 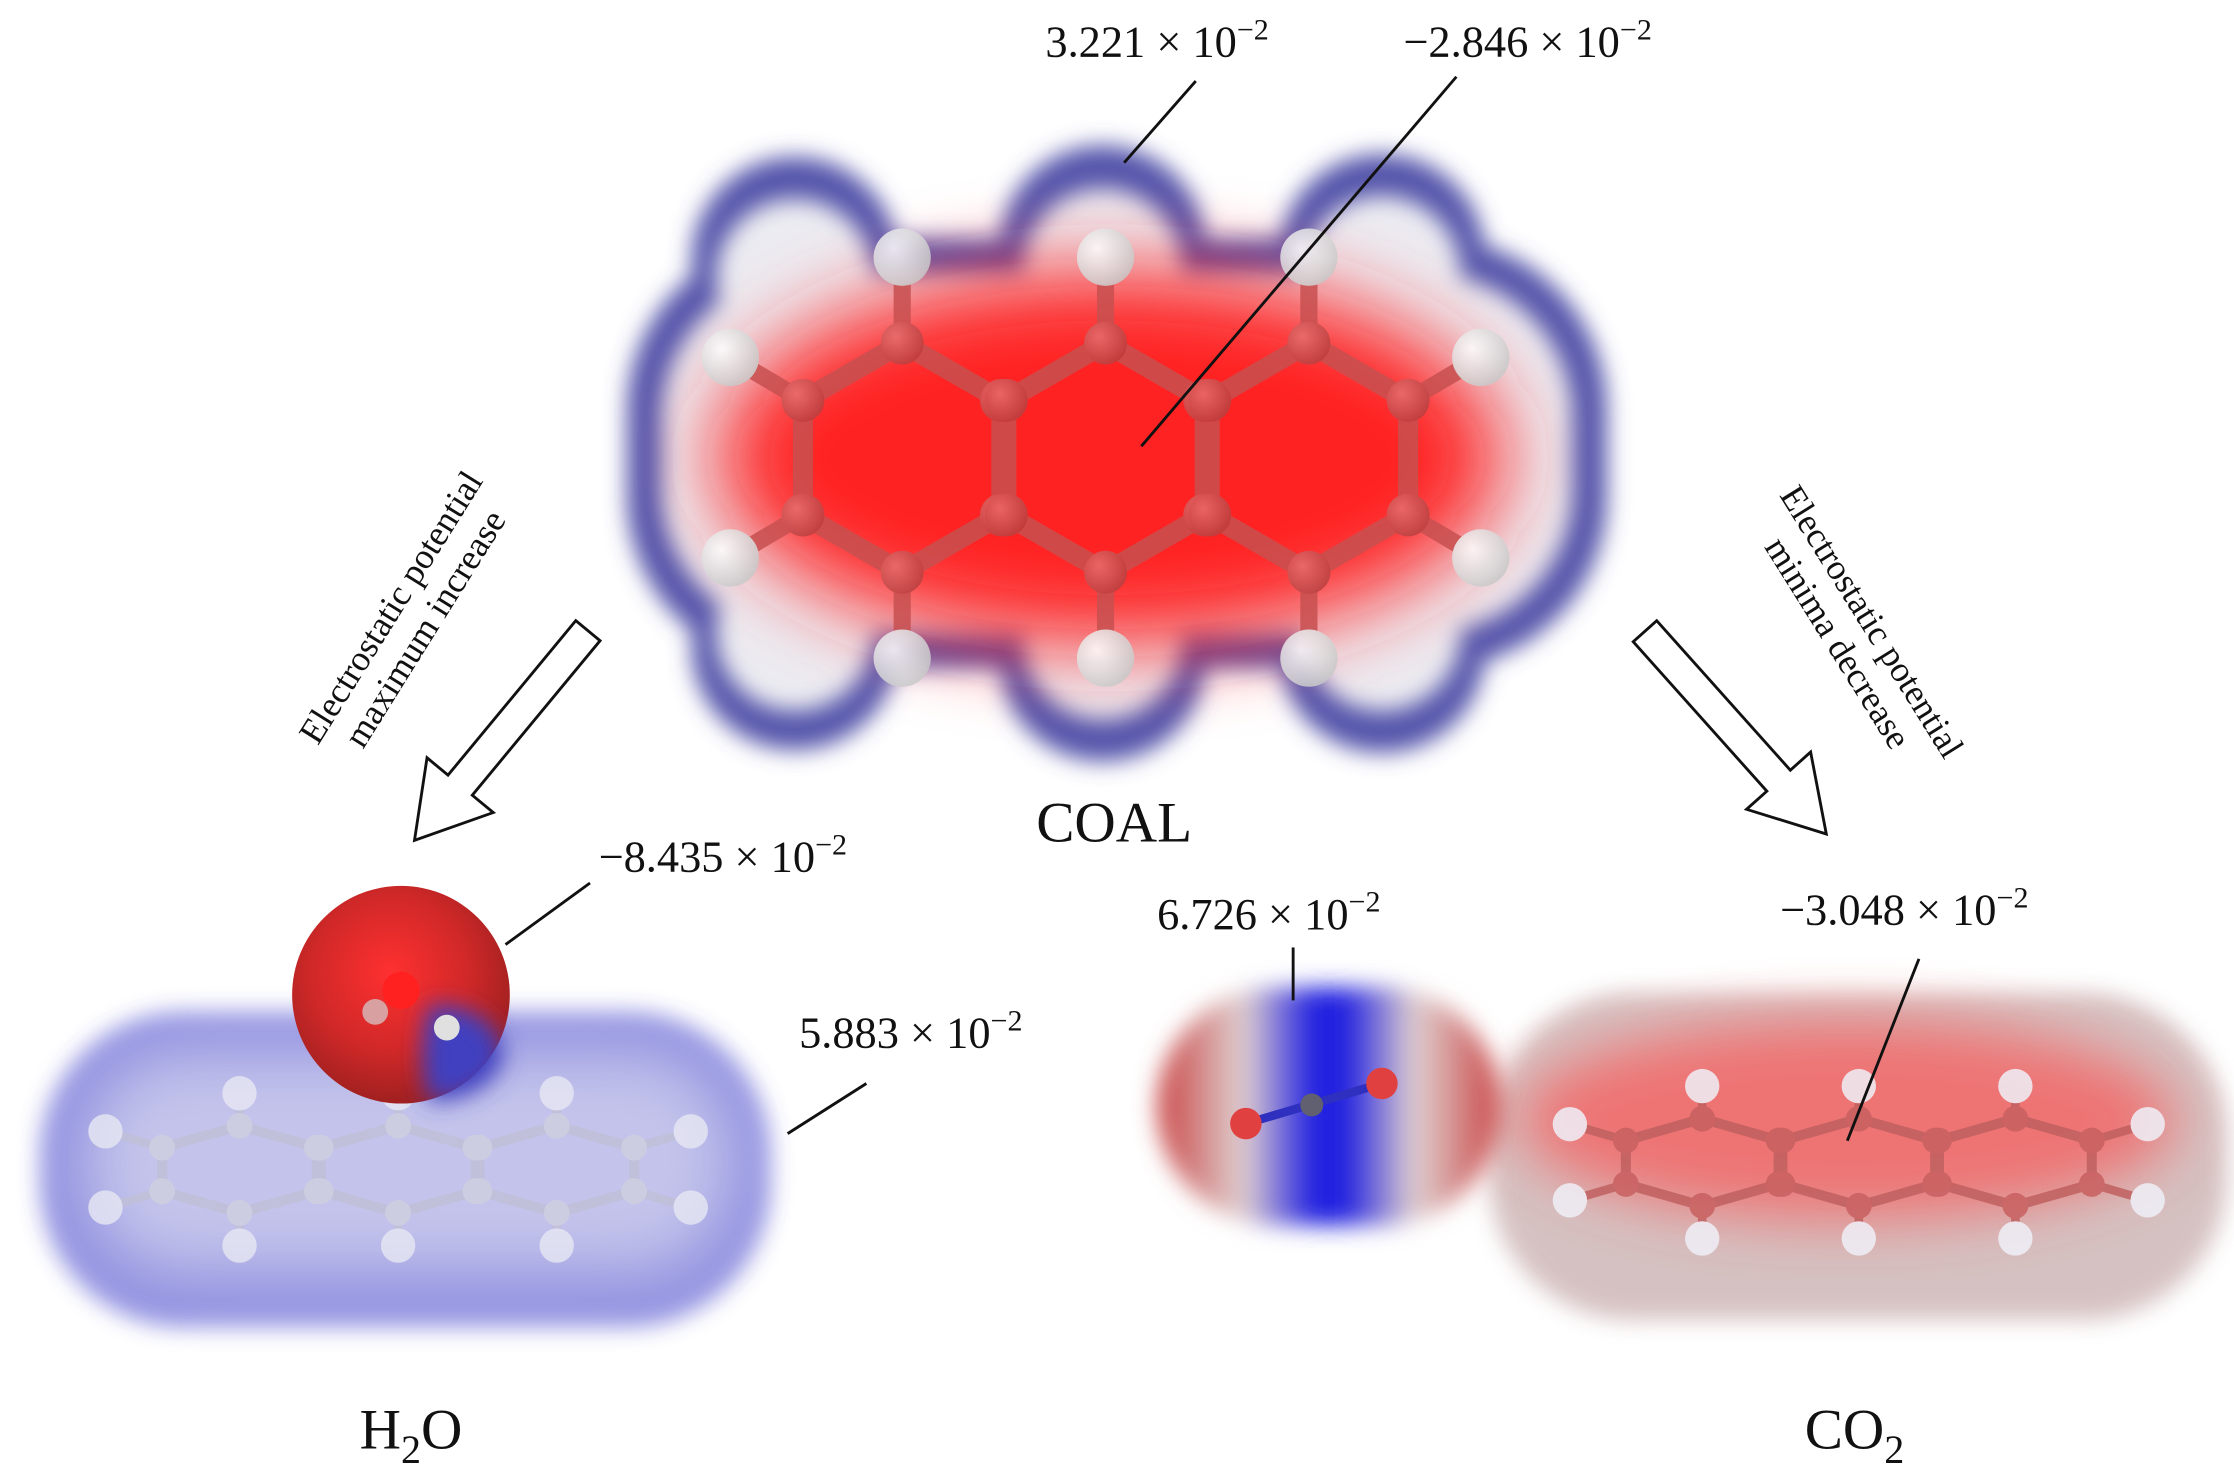 What do you see at coordinates (1252, 914) in the screenshot?
I see `annotation-value: 6.726 × 10` at bounding box center [1252, 914].